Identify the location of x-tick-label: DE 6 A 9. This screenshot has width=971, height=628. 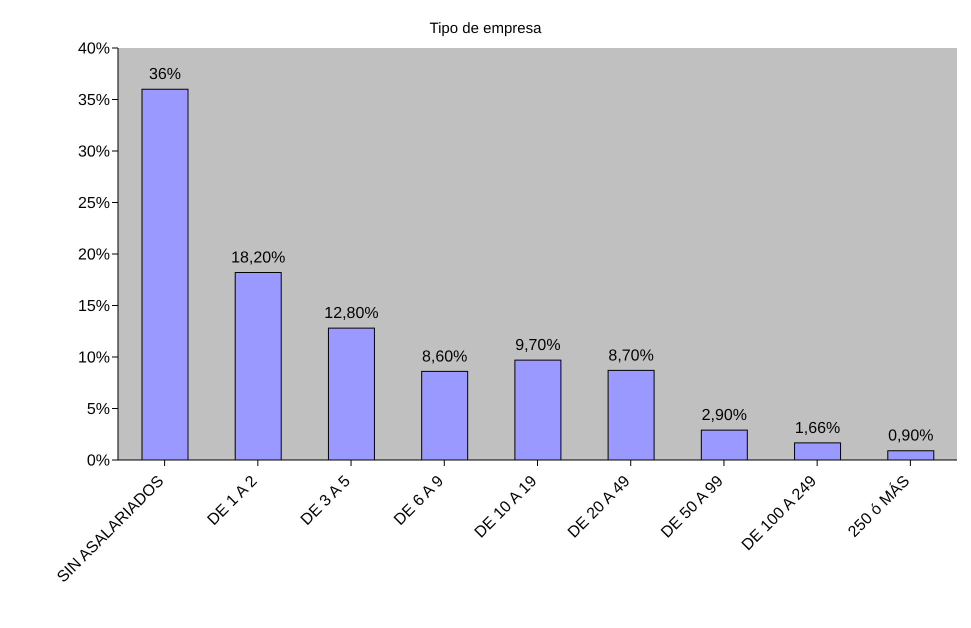
(419, 500).